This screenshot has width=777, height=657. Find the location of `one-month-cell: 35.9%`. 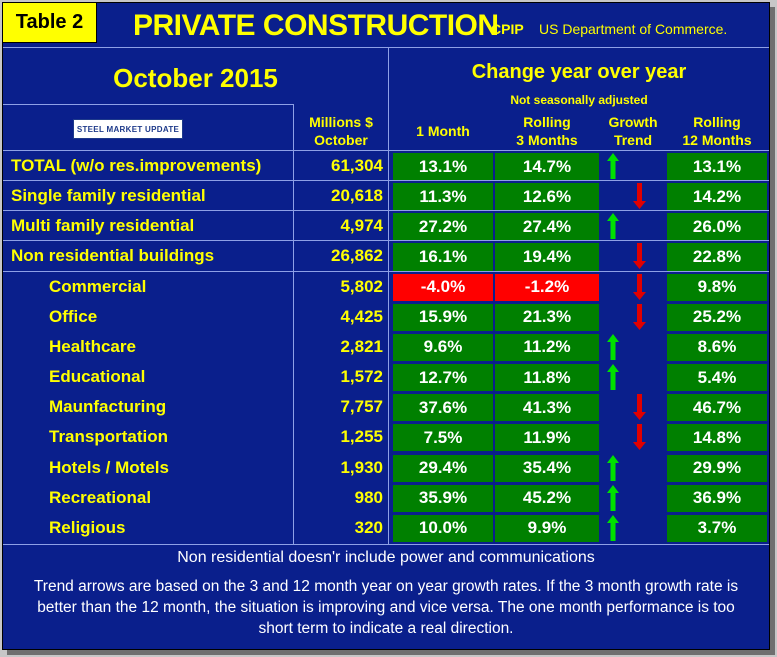

one-month-cell: 35.9% is located at coordinates (443, 498).